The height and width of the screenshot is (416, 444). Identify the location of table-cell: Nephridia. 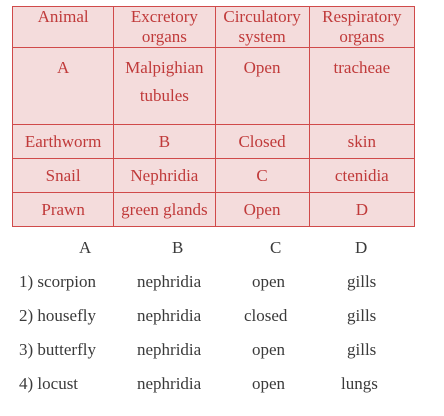
(164, 175).